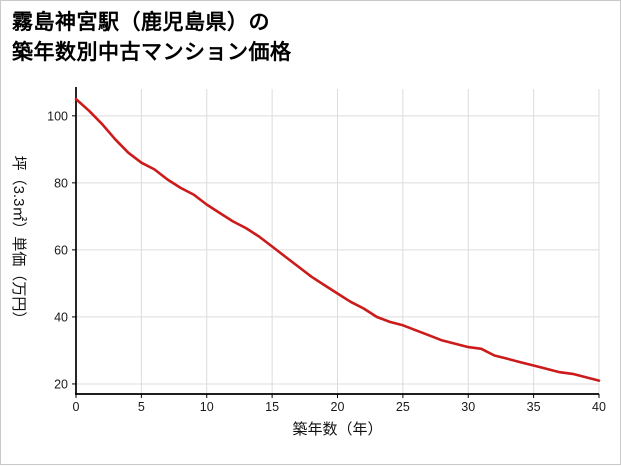 The image size is (621, 466). What do you see at coordinates (468, 407) in the screenshot?
I see `x-tick-label: 30` at bounding box center [468, 407].